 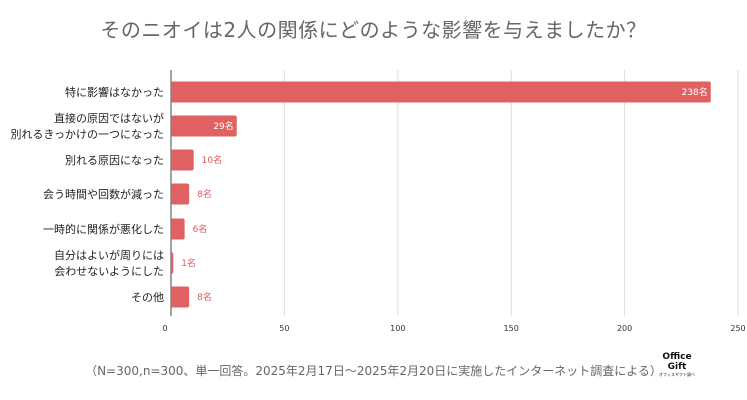 I want to click on logo-caption: オフィスギフト調べ, so click(x=677, y=374).